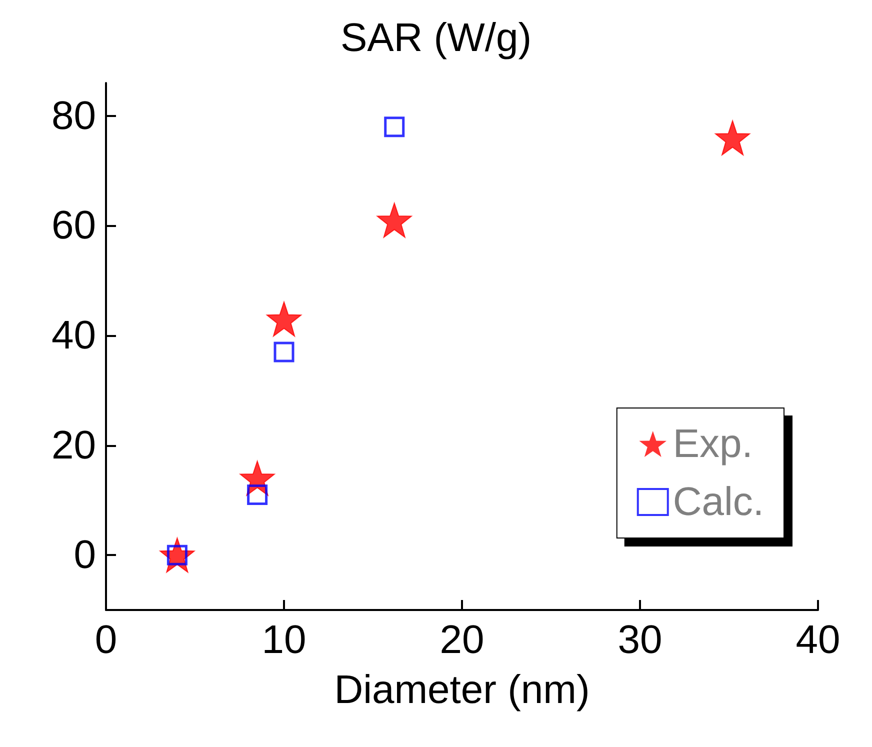 This screenshot has height=747, width=872. I want to click on legend-label: Calc., so click(718, 502).